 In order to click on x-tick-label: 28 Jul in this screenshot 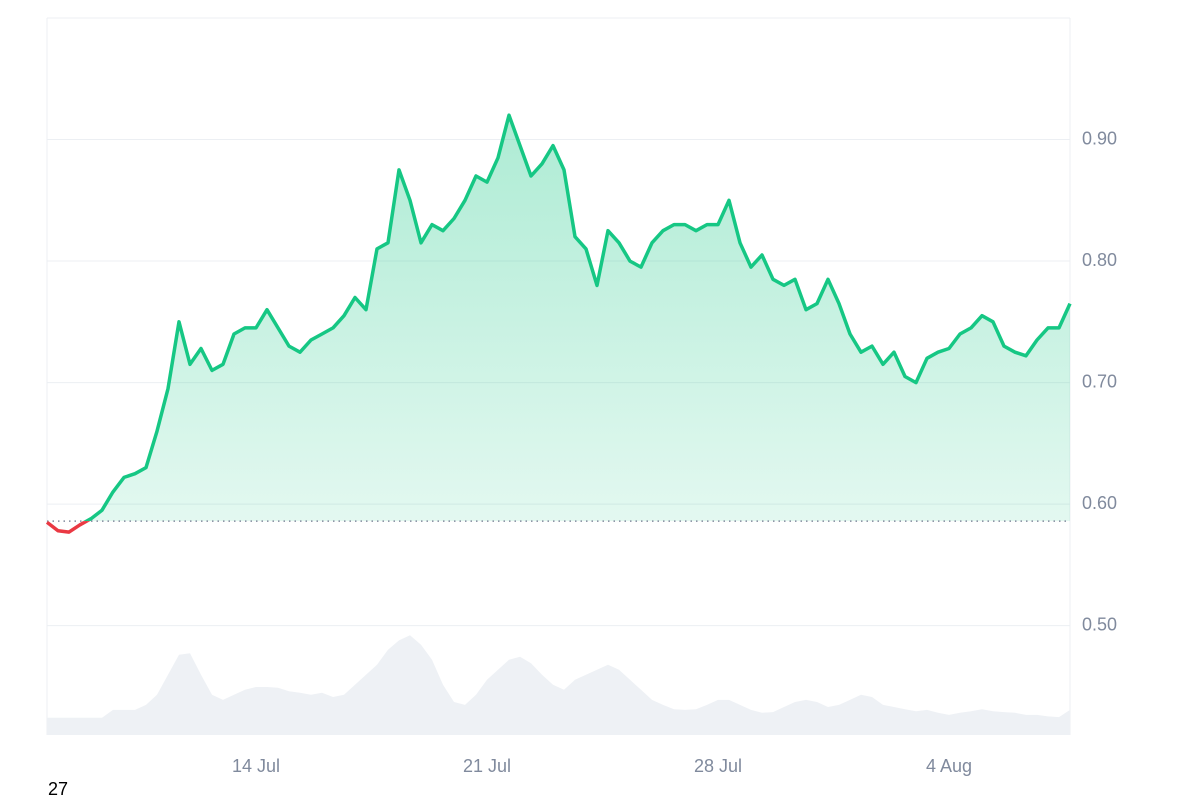, I will do `click(718, 766)`.